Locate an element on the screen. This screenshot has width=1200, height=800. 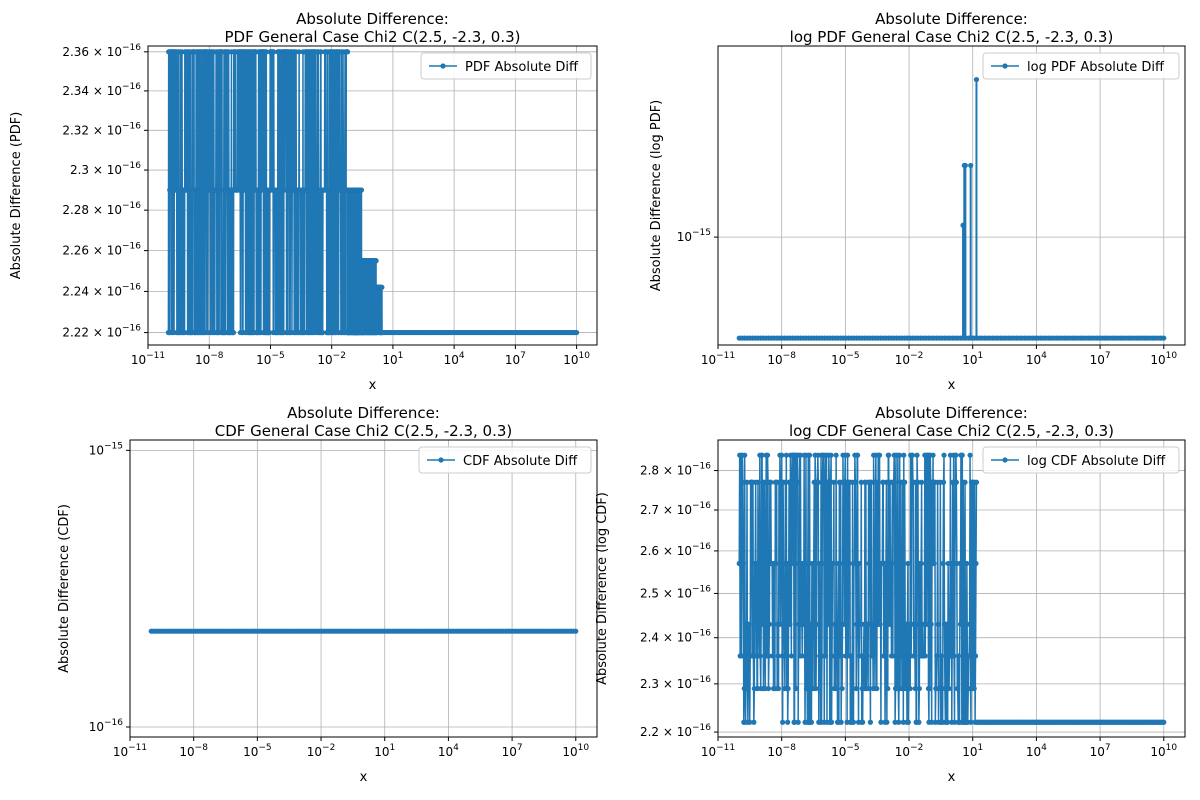
chart-title: Absolute Difference: is located at coordinates (363, 413).